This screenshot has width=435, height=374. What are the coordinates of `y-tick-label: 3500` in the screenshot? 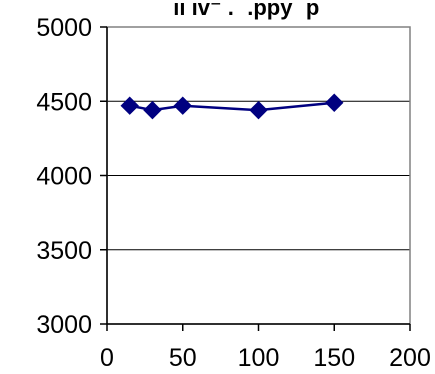 It's located at (64, 251).